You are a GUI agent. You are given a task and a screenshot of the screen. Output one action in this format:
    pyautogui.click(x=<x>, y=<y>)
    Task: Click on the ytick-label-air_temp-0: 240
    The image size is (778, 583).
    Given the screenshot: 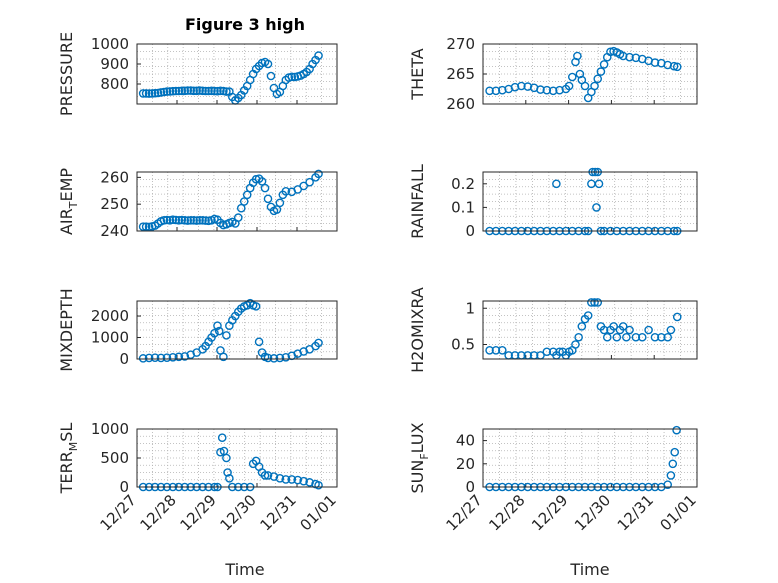 What is the action you would take?
    pyautogui.click(x=114, y=231)
    